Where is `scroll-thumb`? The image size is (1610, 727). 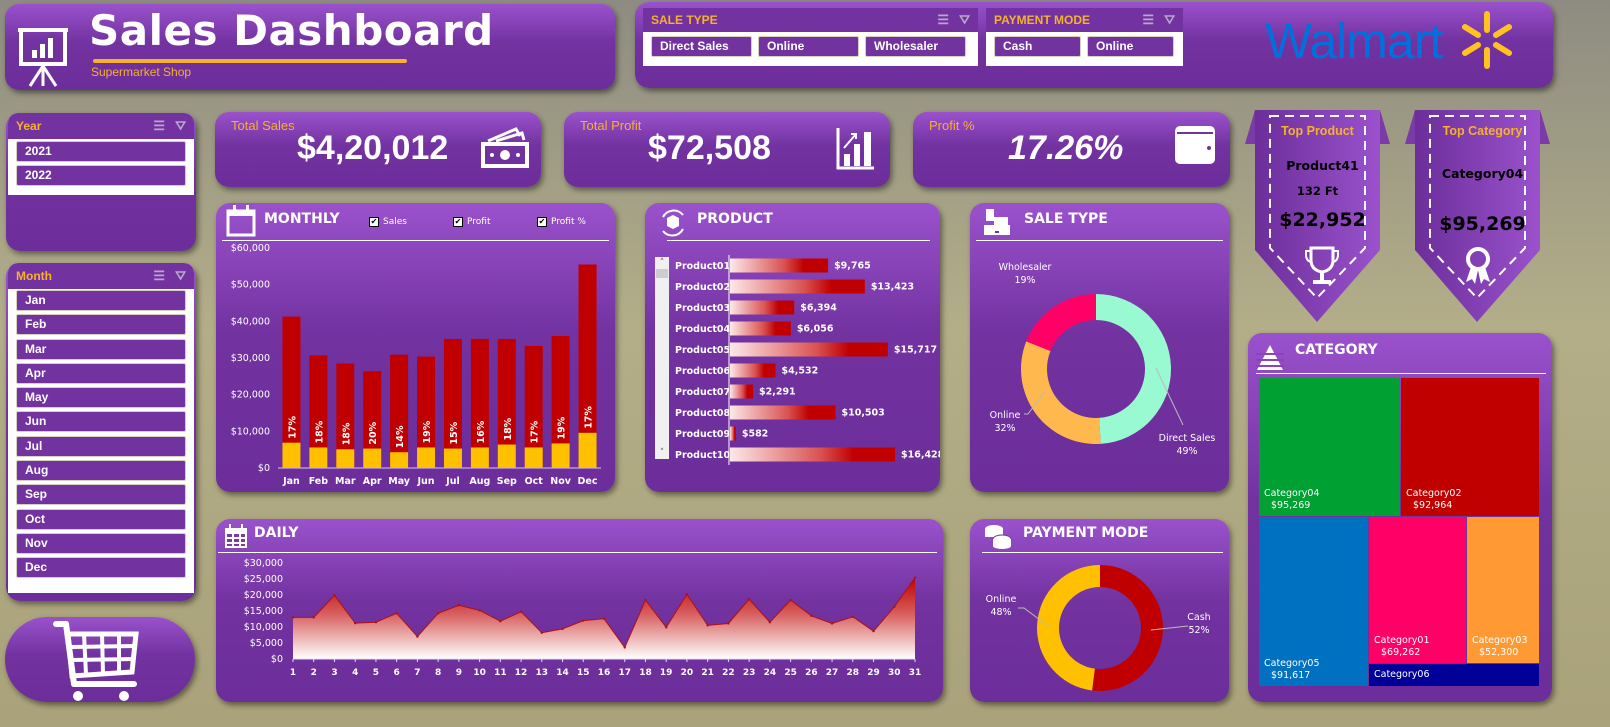 scroll-thumb is located at coordinates (662, 273).